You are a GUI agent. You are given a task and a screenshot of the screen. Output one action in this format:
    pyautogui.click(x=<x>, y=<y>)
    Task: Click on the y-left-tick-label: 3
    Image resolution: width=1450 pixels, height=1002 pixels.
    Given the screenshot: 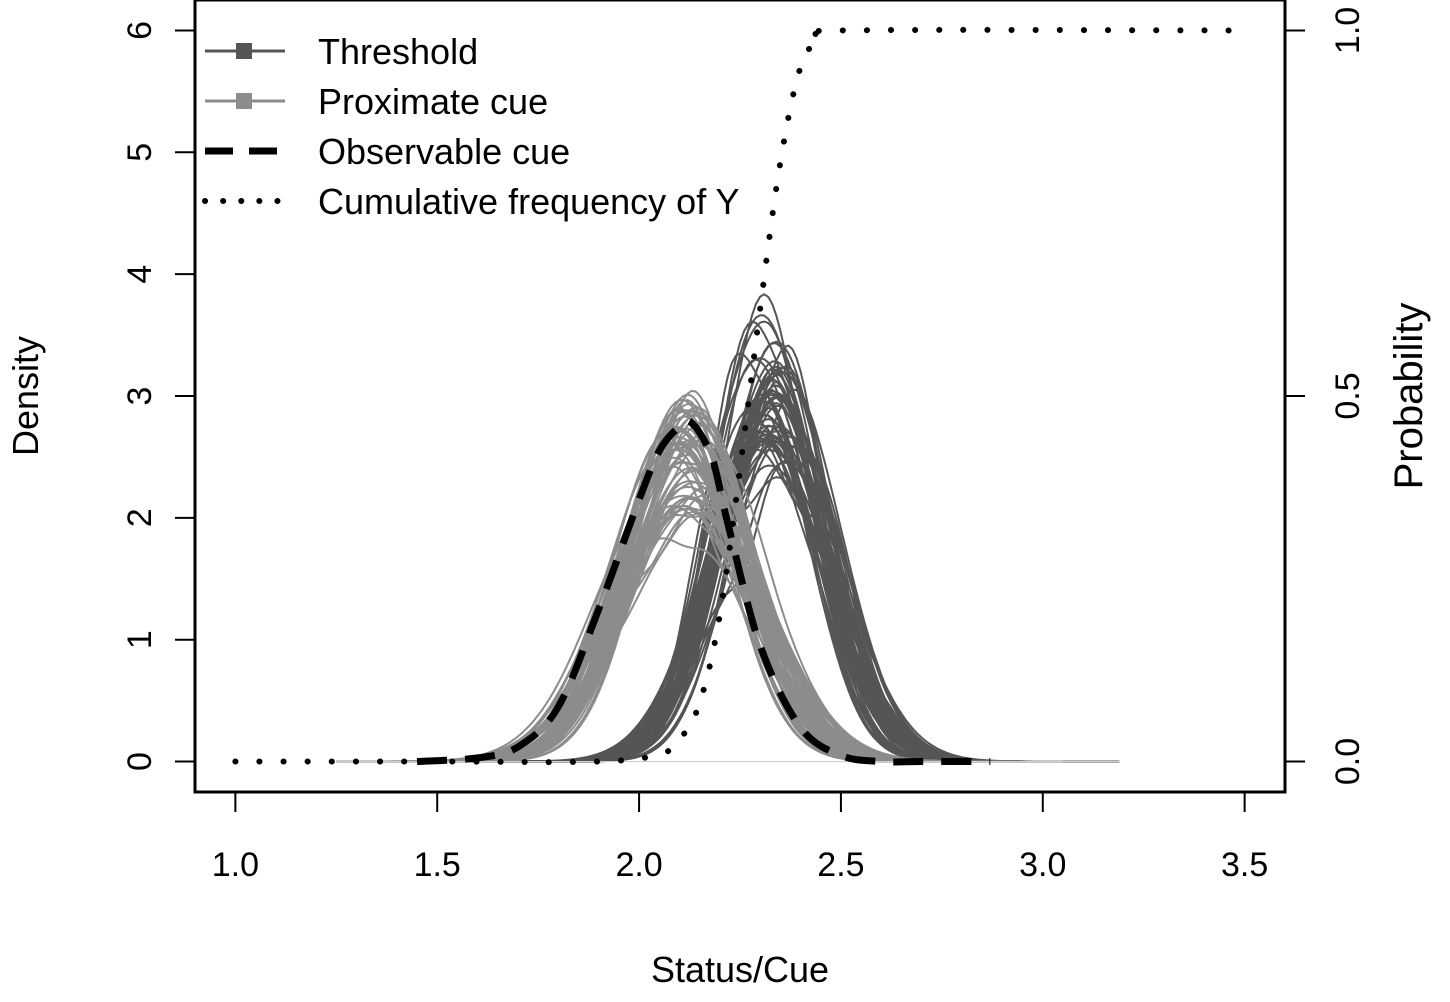 What is the action you would take?
    pyautogui.click(x=140, y=396)
    